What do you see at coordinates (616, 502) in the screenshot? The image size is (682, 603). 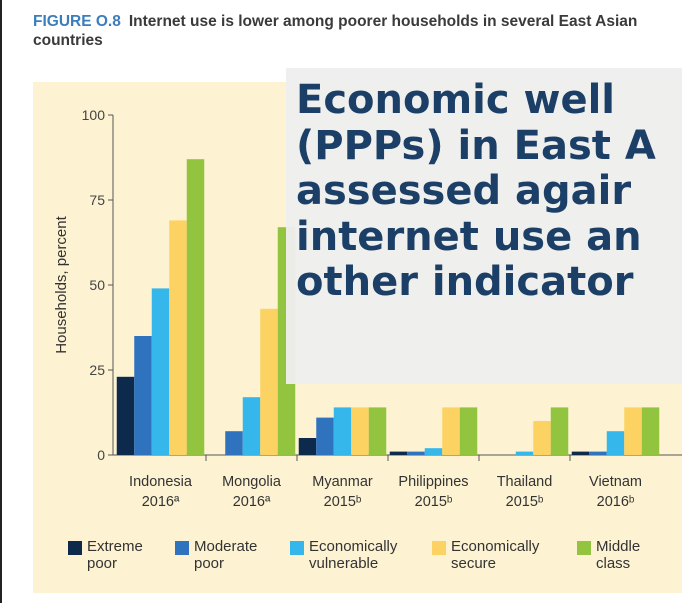 I see `x-tick-sublabel: 2016ᵇ` at bounding box center [616, 502].